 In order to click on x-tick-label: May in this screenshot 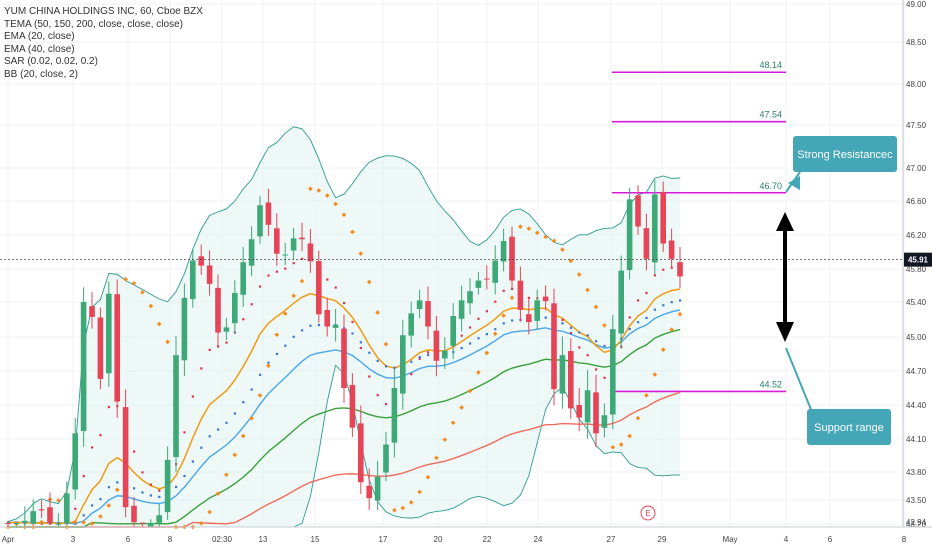, I will do `click(729, 539)`.